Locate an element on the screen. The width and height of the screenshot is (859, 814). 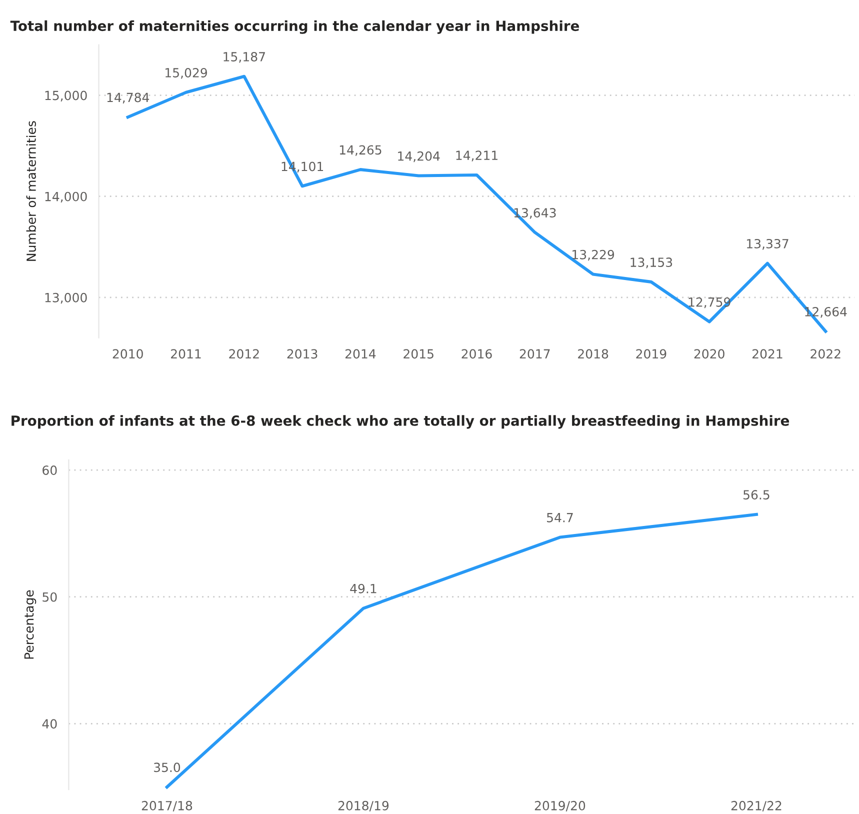
data-label: 15,029 is located at coordinates (186, 73).